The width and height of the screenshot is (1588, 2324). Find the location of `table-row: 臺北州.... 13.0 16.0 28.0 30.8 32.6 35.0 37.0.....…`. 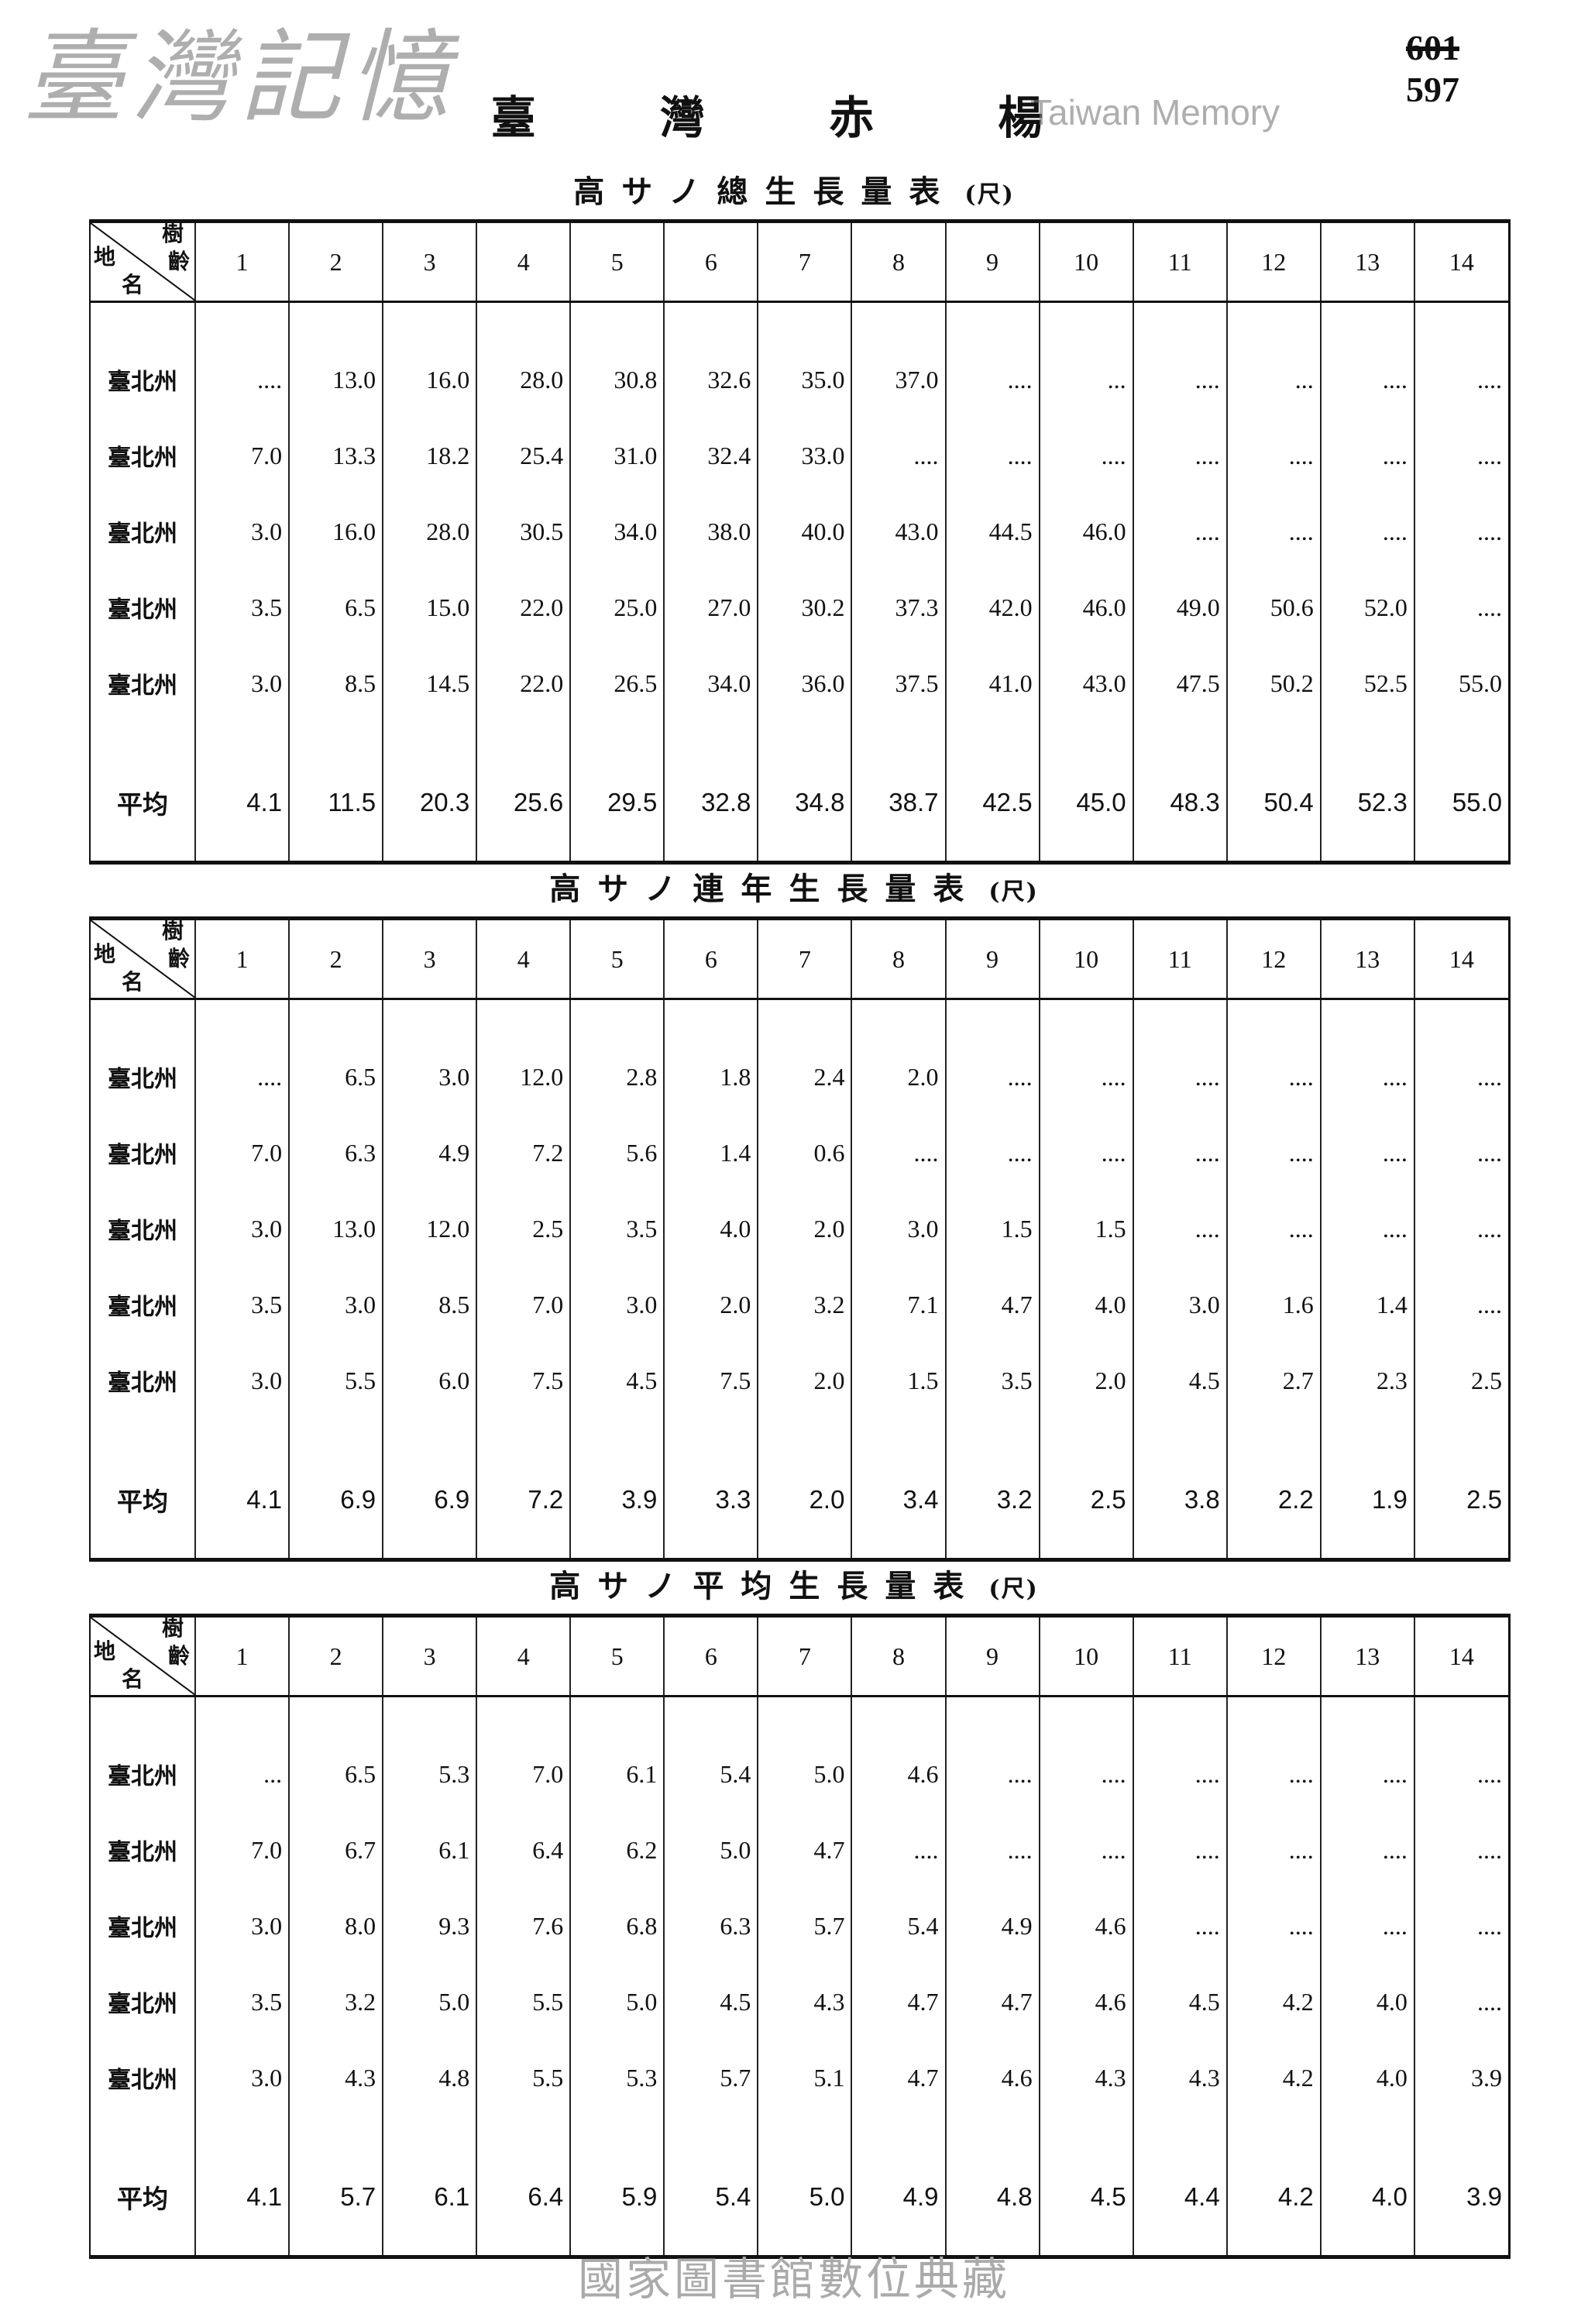

table-row: 臺北州.... 13.0 16.0 28.0 30.8 32.6 35.0 37.0.....… is located at coordinates (799, 359).